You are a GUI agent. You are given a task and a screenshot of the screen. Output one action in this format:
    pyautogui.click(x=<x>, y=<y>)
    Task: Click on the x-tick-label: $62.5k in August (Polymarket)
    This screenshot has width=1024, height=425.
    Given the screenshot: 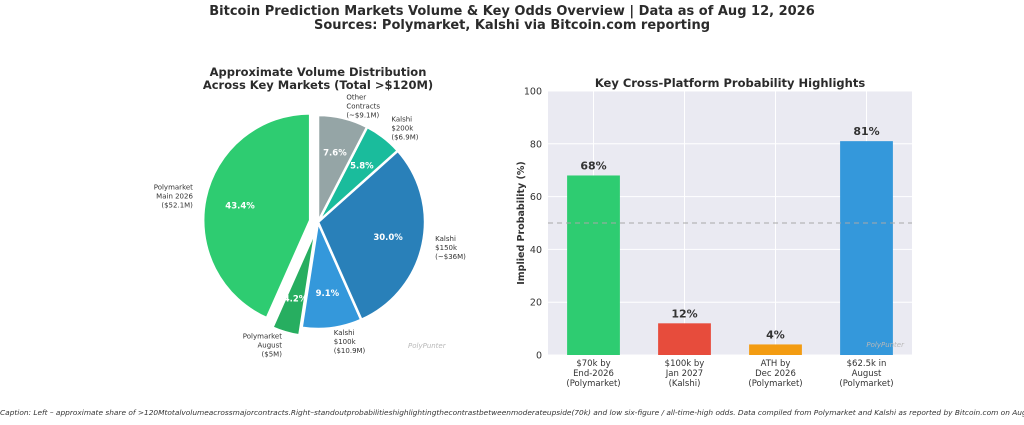 What is the action you would take?
    pyautogui.click(x=866, y=374)
    